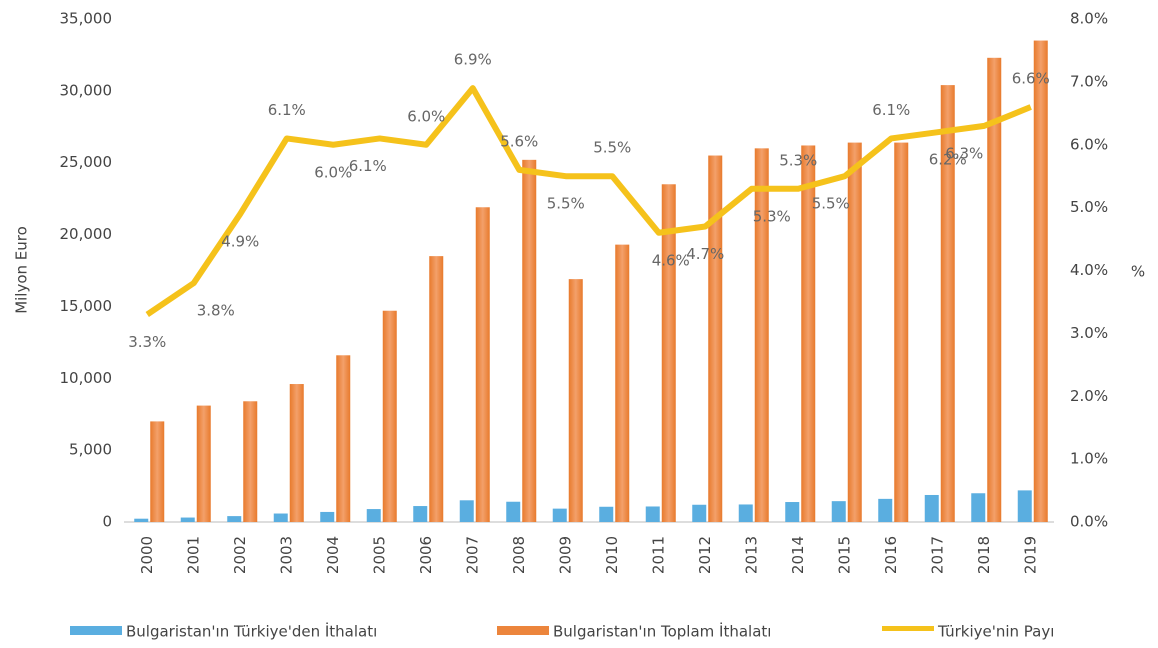 The width and height of the screenshot is (1158, 648). I want to click on y2-axis-label: %, so click(1138, 272).